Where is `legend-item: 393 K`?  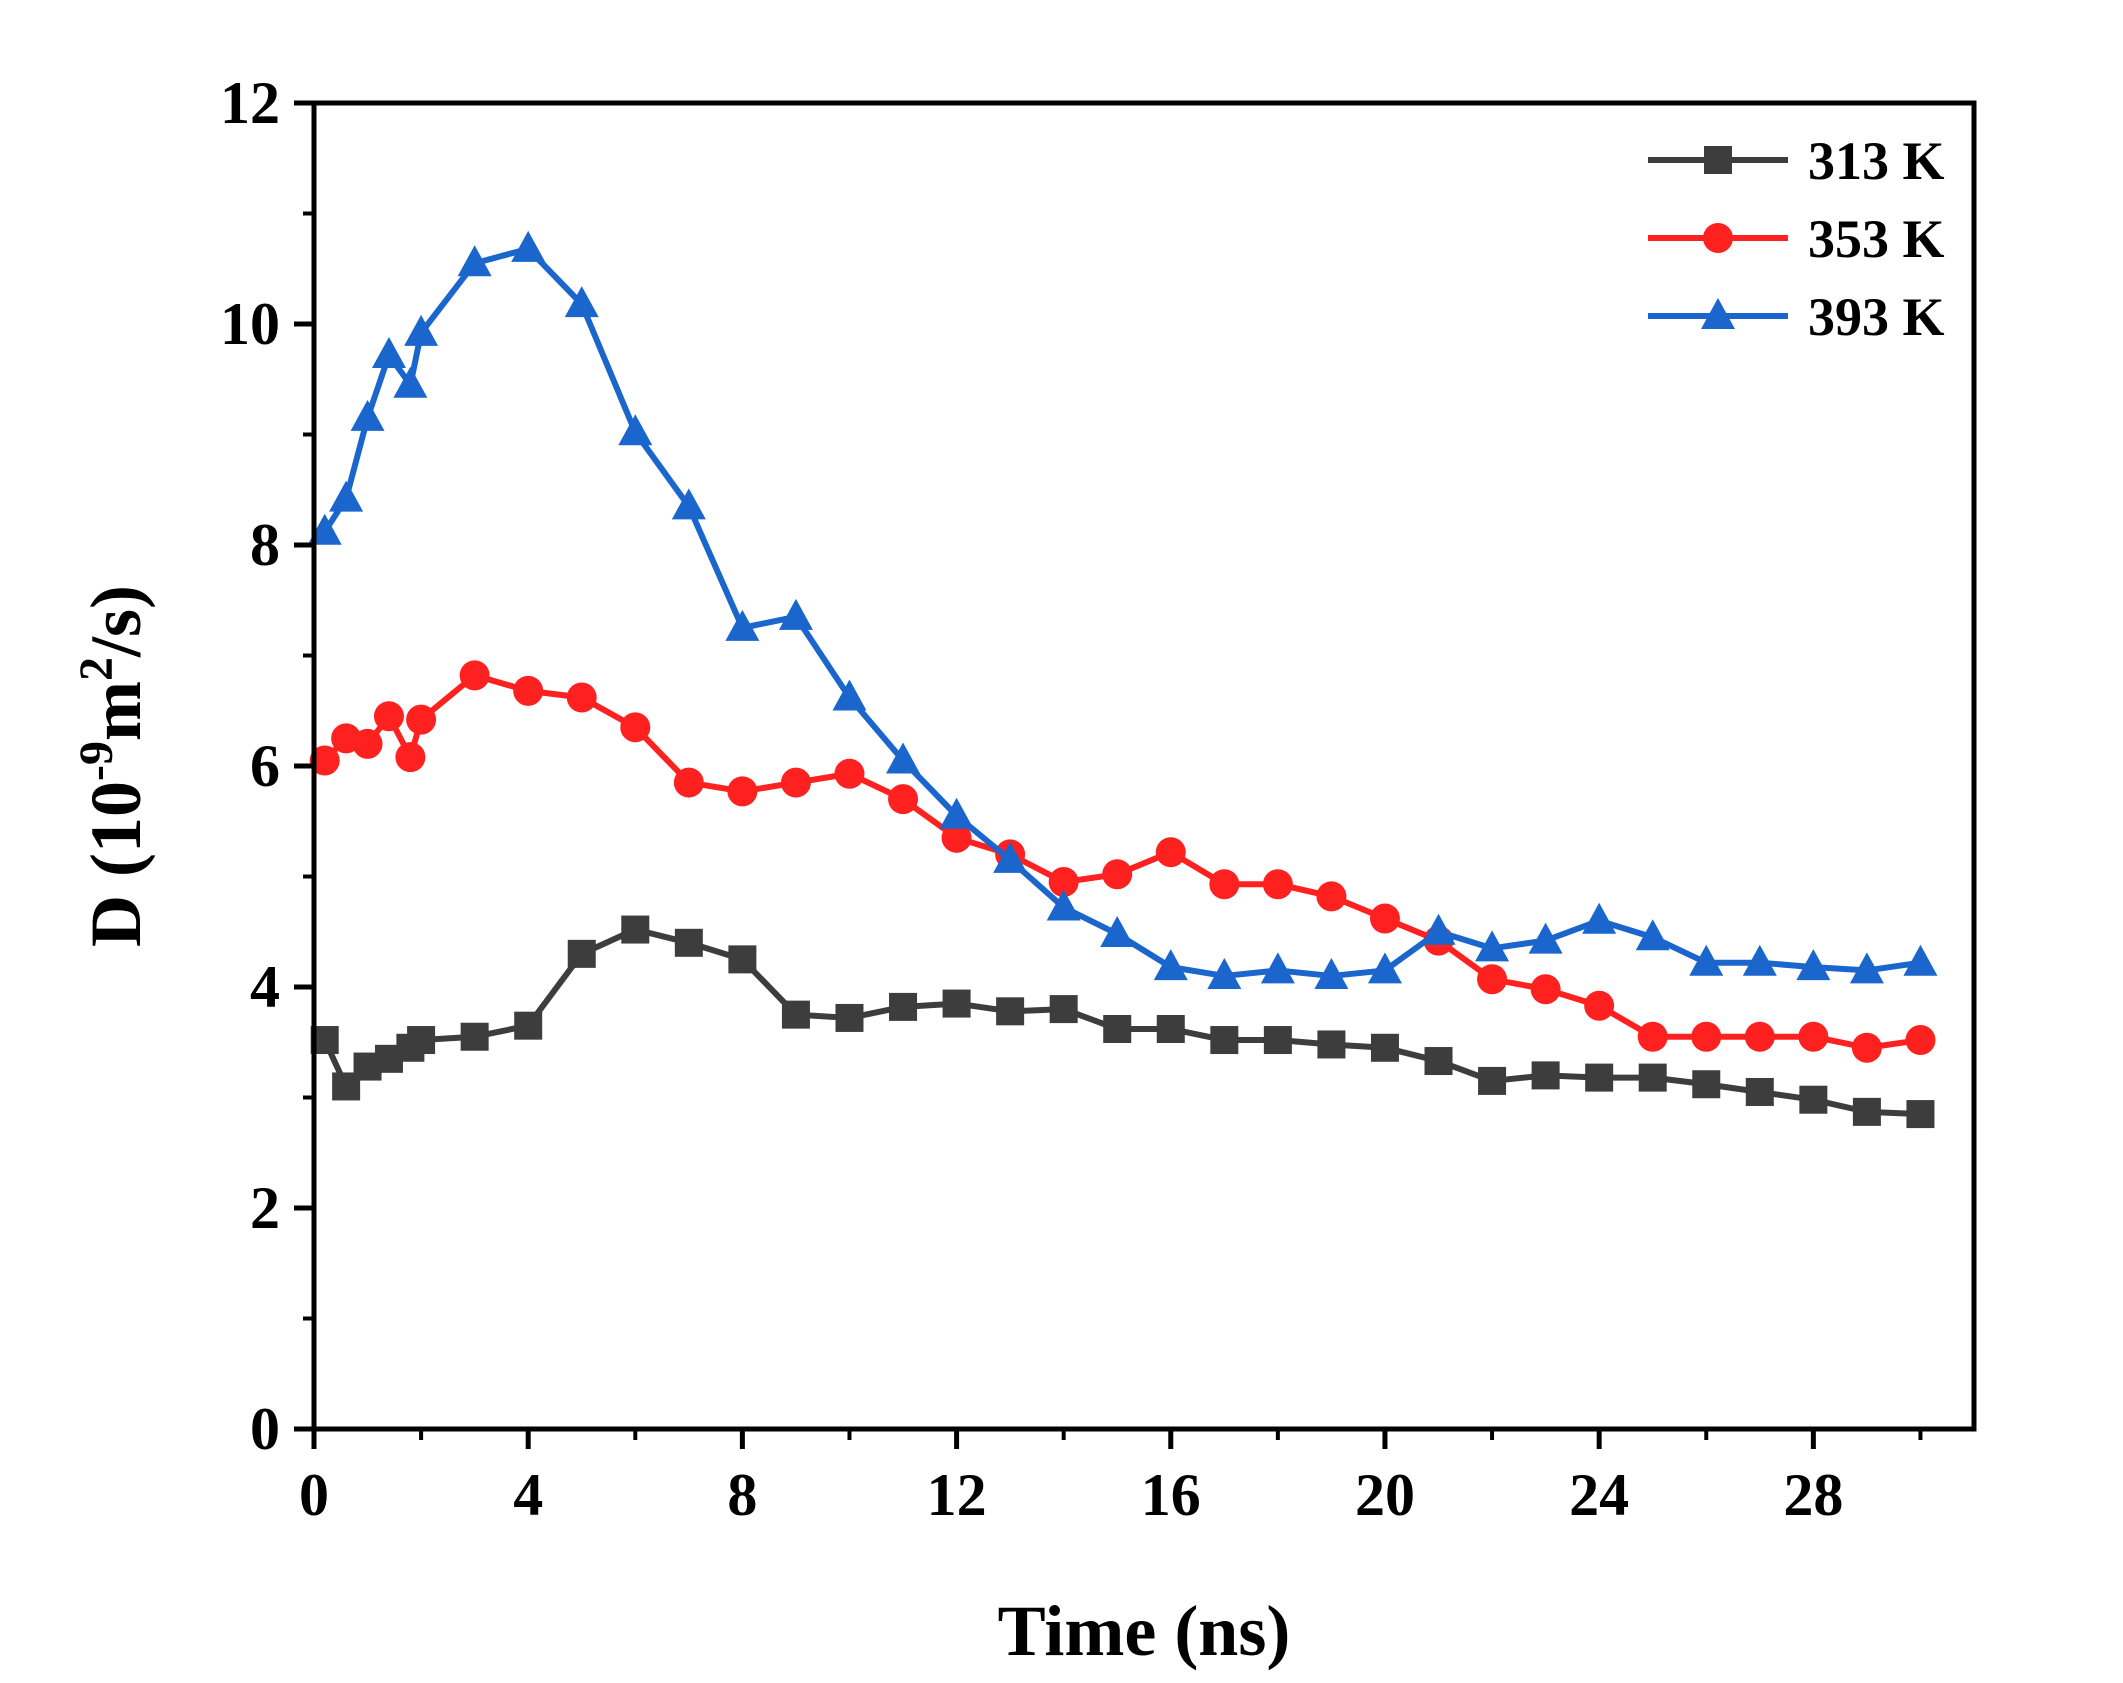
legend-item: 393 K is located at coordinates (1796, 317).